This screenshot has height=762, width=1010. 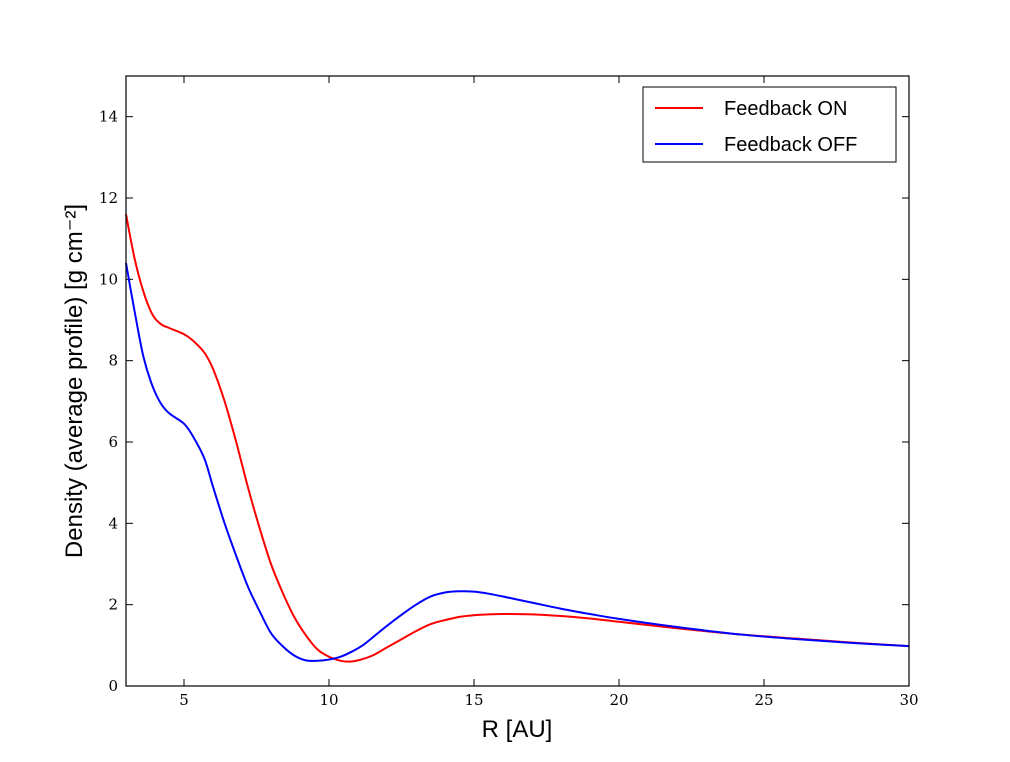 What do you see at coordinates (113, 442) in the screenshot?
I see `y-tick-label: 6` at bounding box center [113, 442].